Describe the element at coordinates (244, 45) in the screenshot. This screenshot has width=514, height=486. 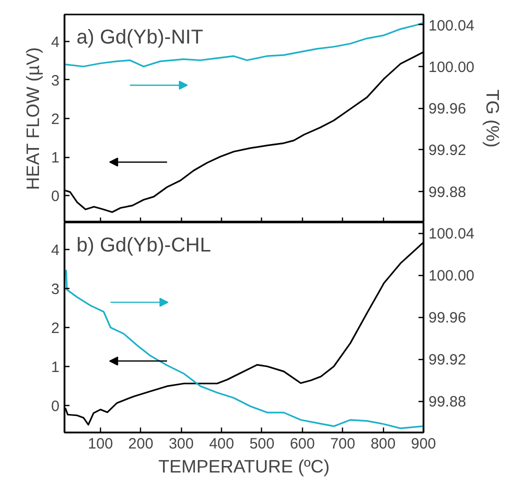
I see `line-series` at that location.